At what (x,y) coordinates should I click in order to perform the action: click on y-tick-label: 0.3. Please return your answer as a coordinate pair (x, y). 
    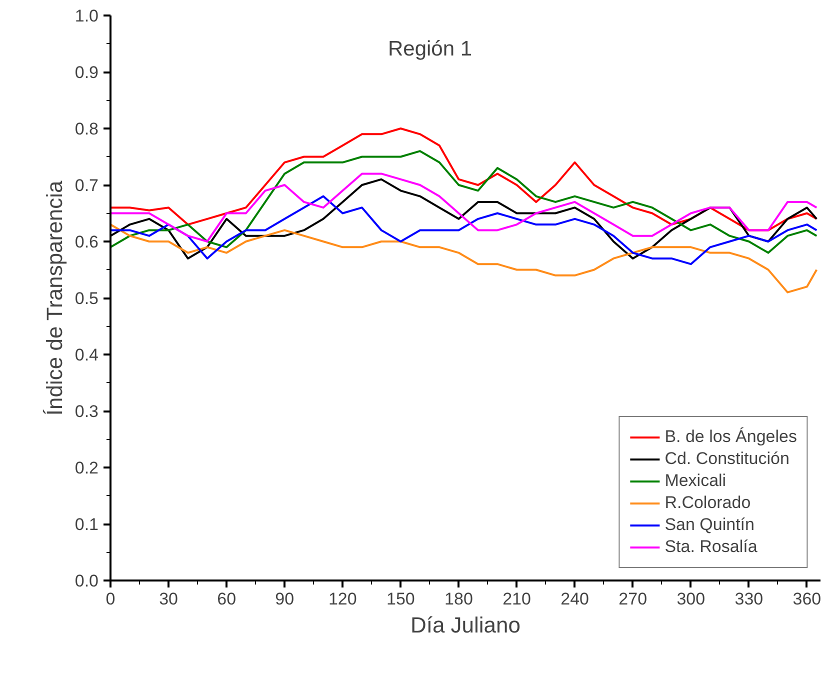
    Looking at the image, I should click on (86, 411).